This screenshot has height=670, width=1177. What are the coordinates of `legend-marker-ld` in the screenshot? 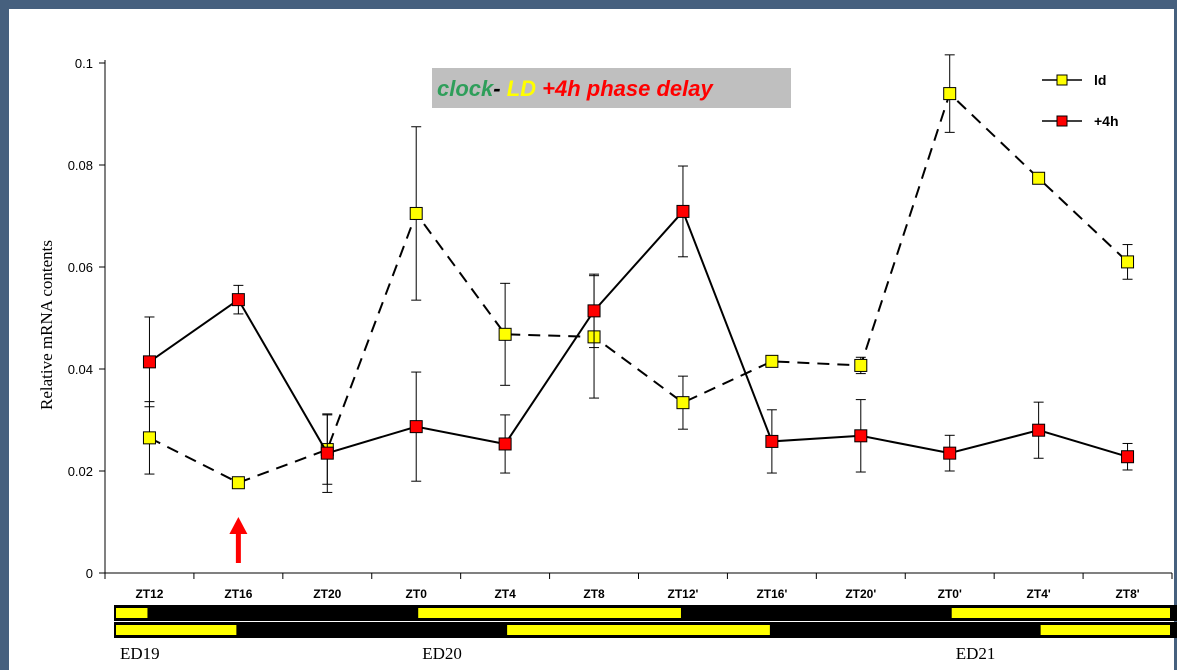 It's located at (1062, 80).